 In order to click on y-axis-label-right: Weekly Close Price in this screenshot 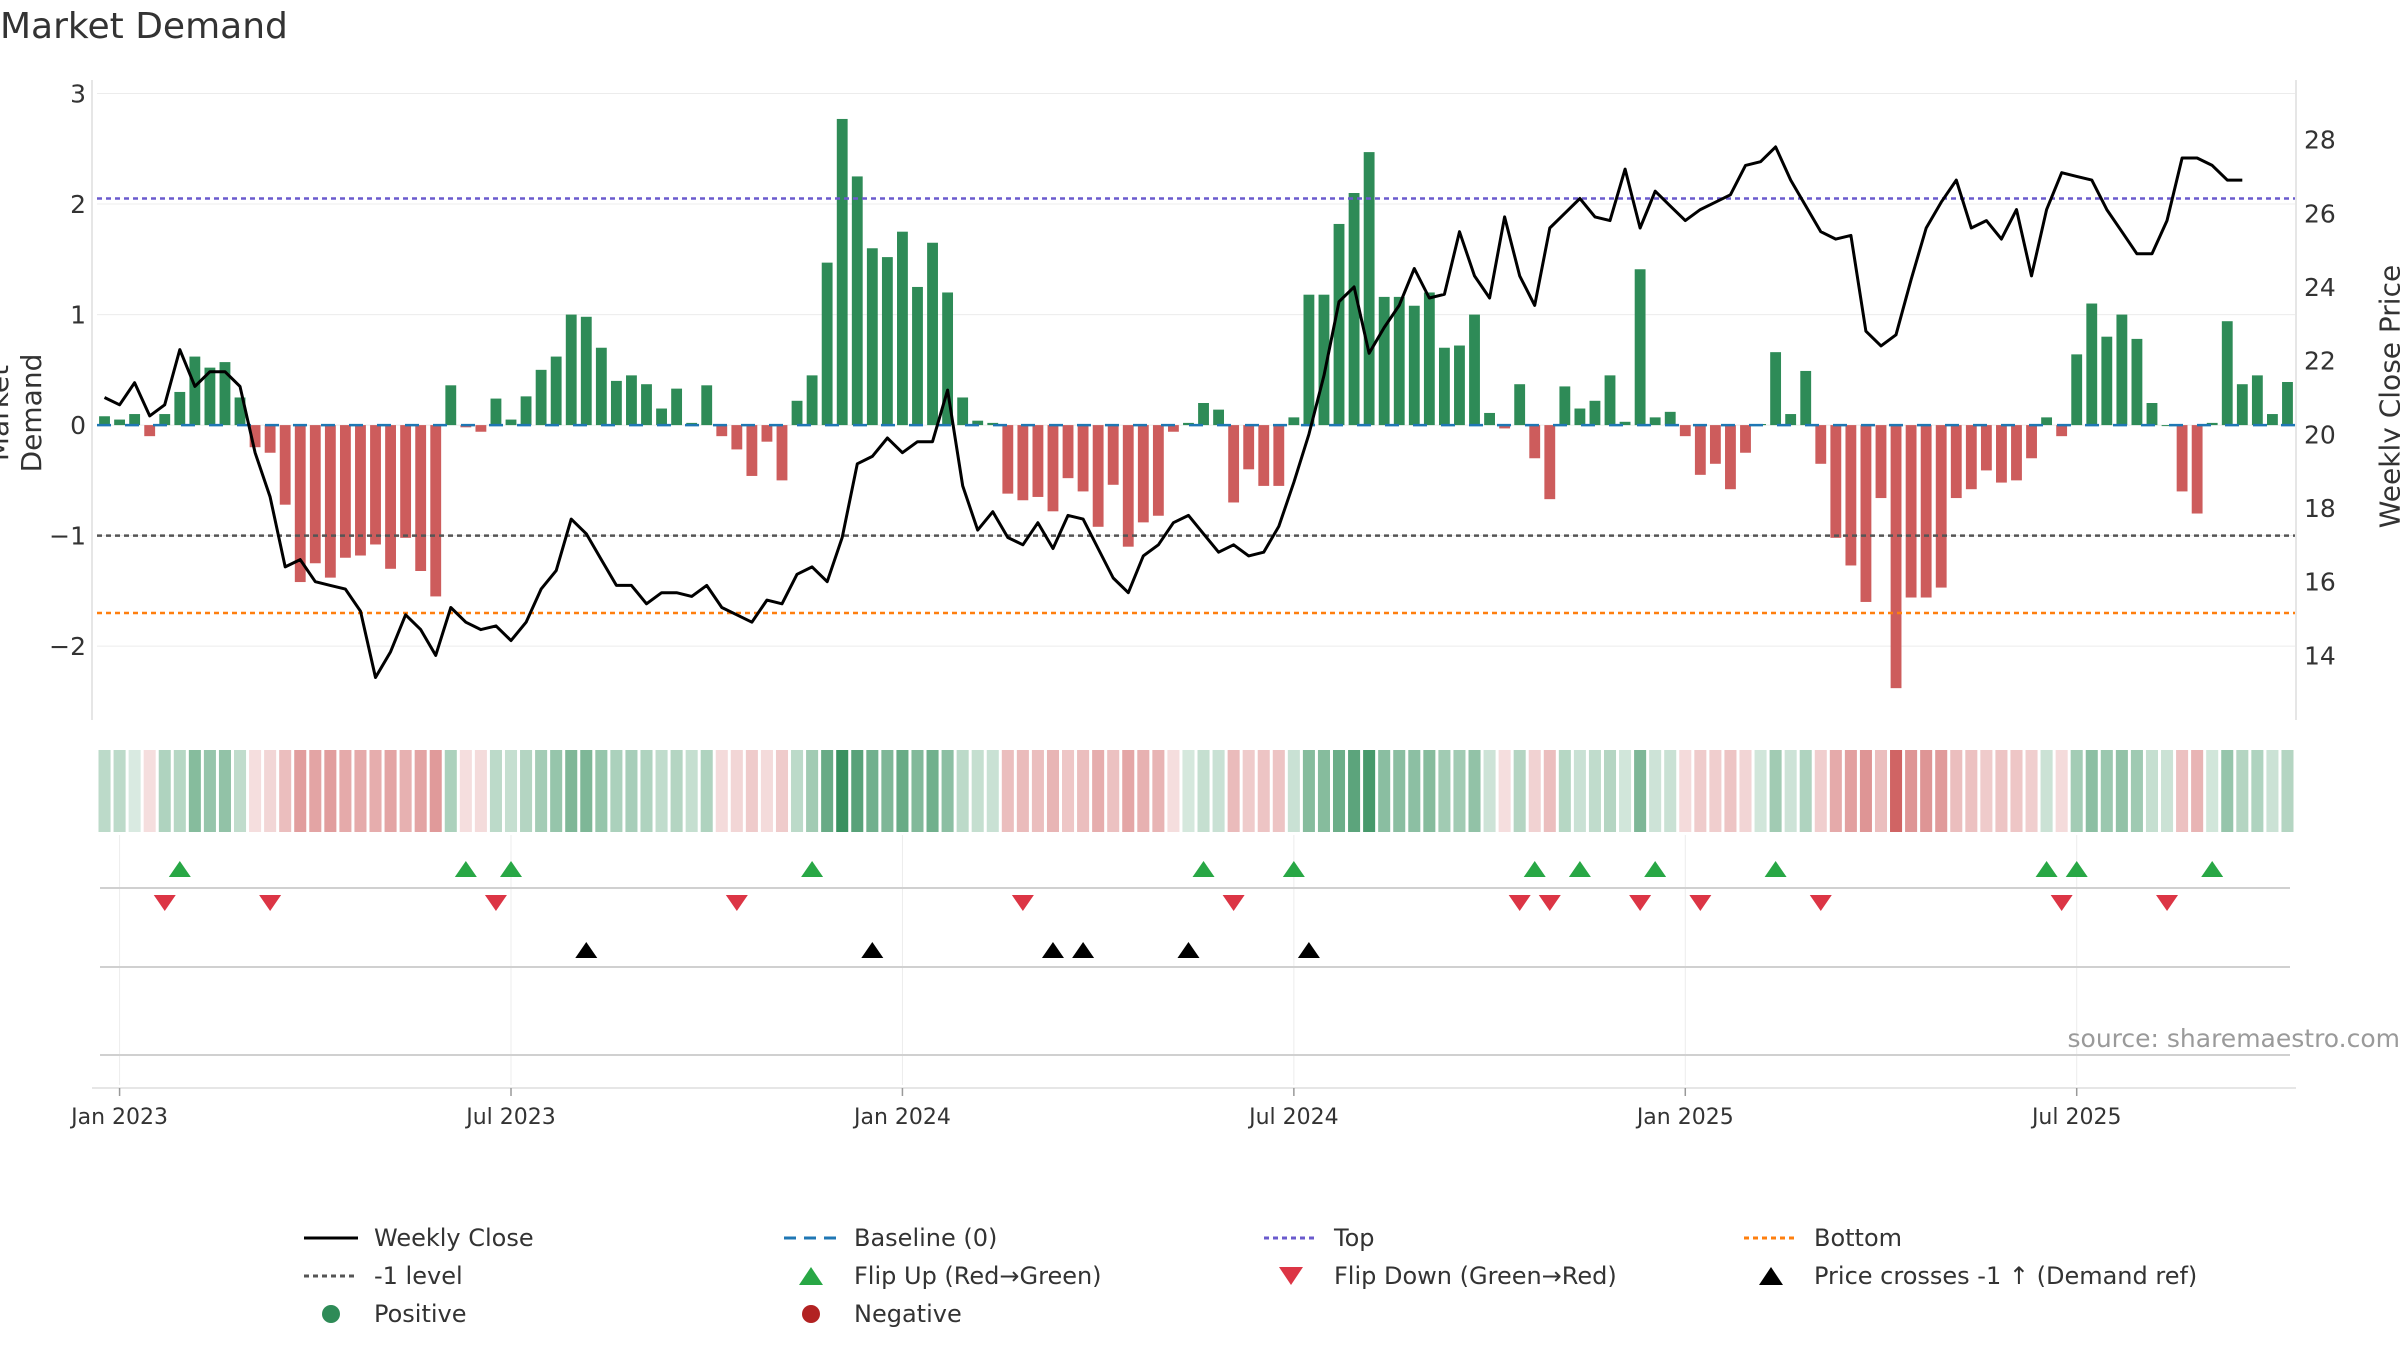, I will do `click(2386, 396)`.